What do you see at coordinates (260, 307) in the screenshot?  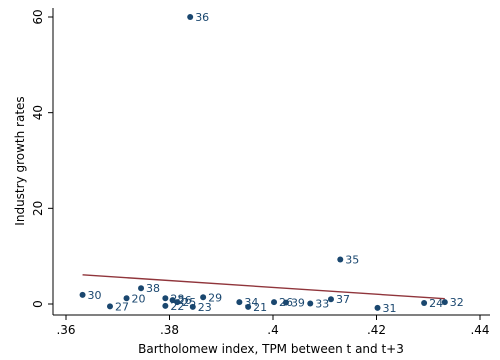 I see `point-label: 21` at bounding box center [260, 307].